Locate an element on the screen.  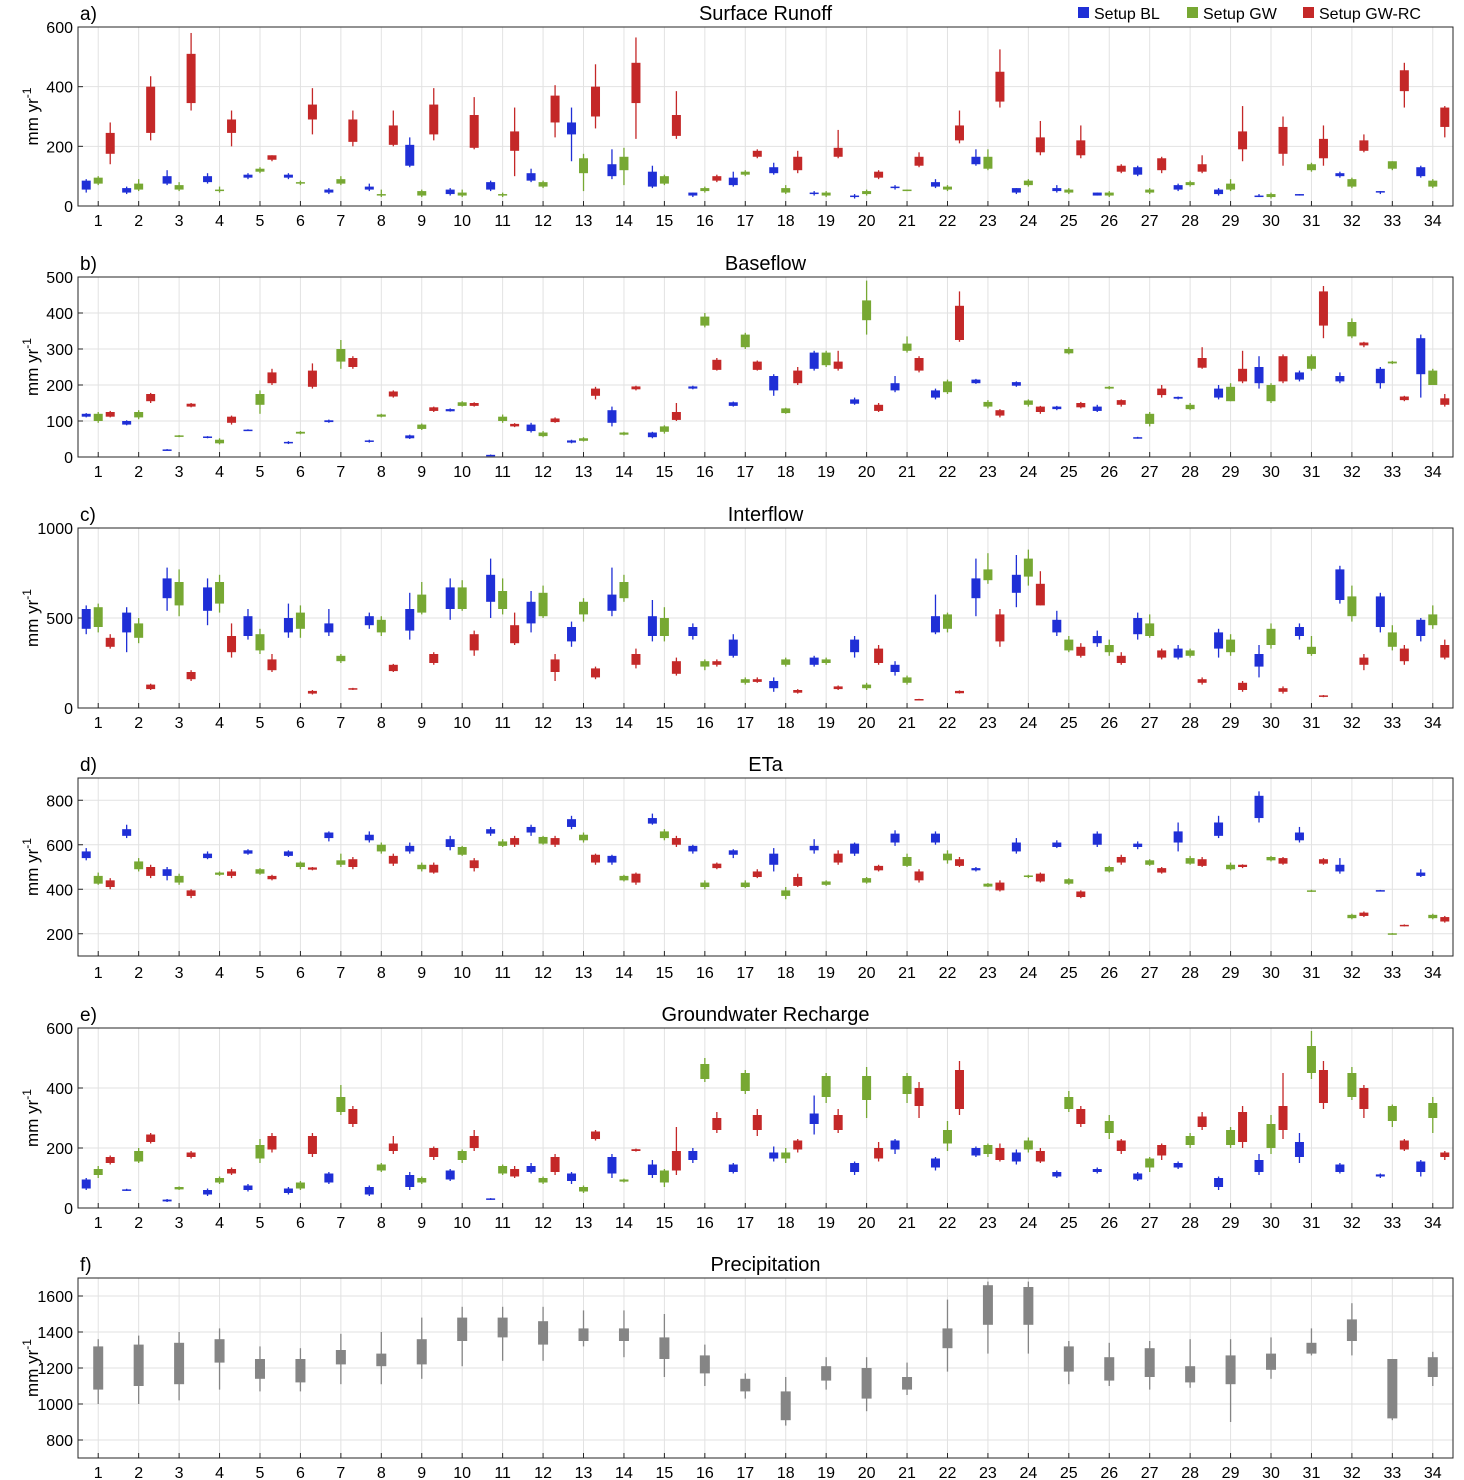
x-tick-label: 8 is located at coordinates (381, 723).